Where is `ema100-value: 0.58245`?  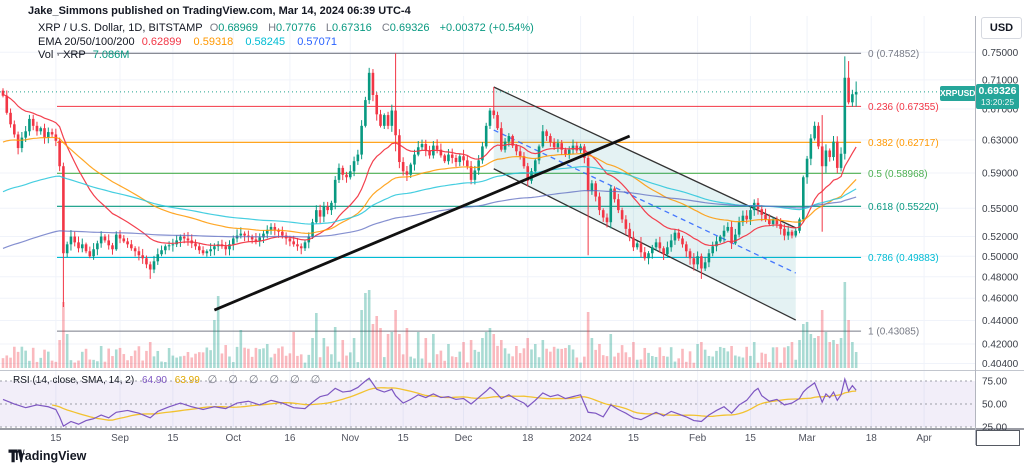 ema100-value: 0.58245 is located at coordinates (265, 42).